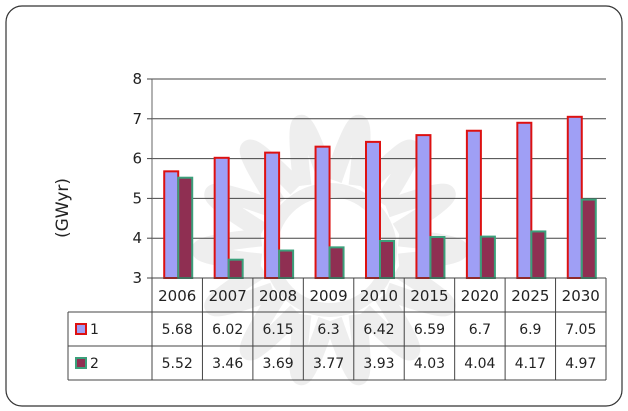 The image size is (628, 411). Describe the element at coordinates (588, 238) in the screenshot. I see `bar-series-2-2030` at that location.